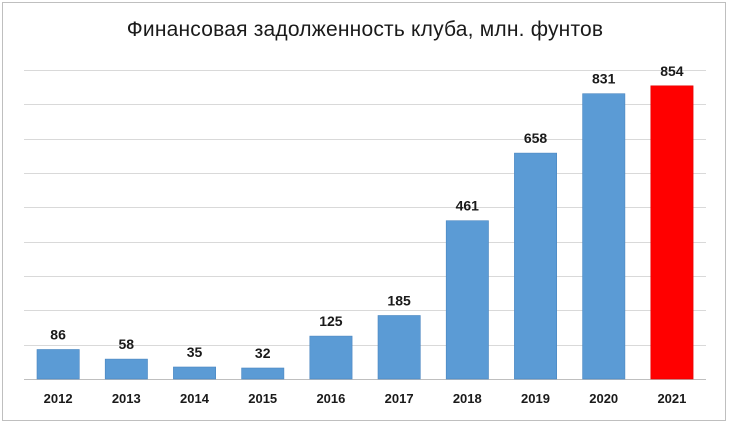 Image resolution: width=730 pixels, height=425 pixels. What do you see at coordinates (604, 236) in the screenshot?
I see `bar-2020` at bounding box center [604, 236].